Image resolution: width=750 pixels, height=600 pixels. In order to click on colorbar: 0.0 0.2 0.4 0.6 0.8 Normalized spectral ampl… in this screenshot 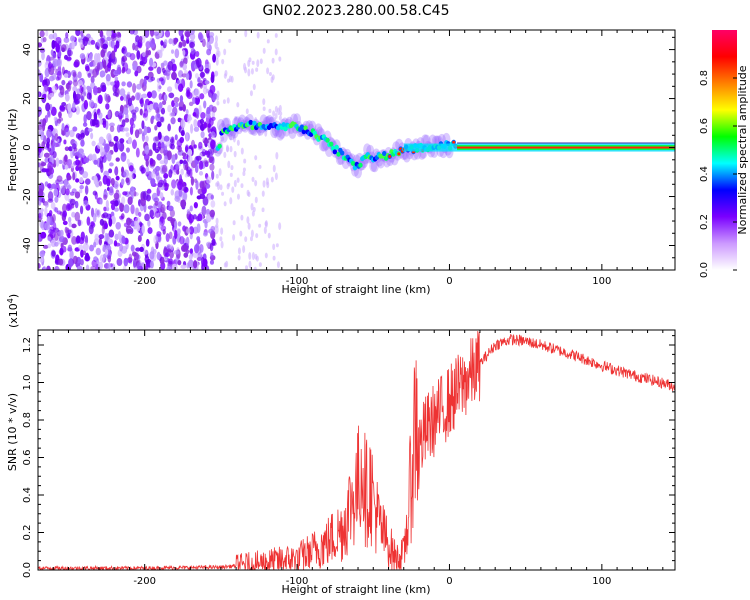, I will do `click(724, 154)`.